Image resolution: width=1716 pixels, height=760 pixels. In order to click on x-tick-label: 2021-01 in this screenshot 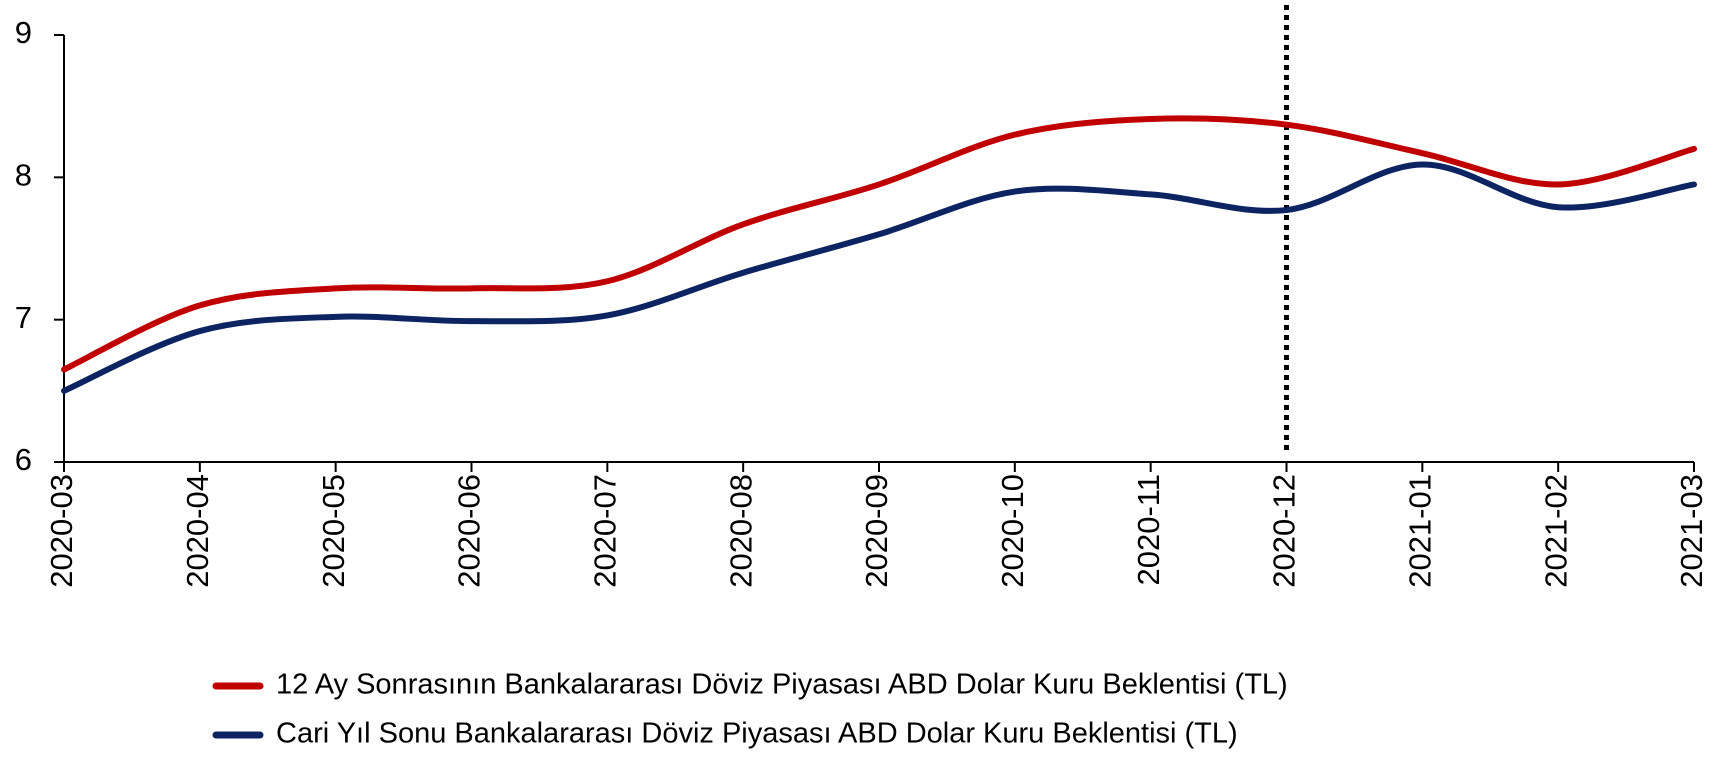, I will do `click(1420, 531)`.